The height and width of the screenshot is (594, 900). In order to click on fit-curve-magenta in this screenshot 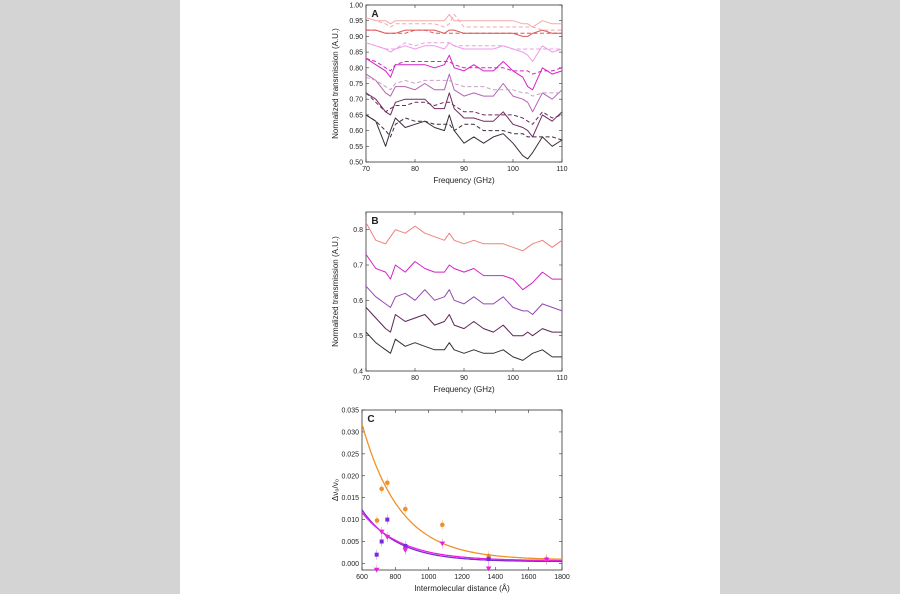, I will do `click(462, 537)`.